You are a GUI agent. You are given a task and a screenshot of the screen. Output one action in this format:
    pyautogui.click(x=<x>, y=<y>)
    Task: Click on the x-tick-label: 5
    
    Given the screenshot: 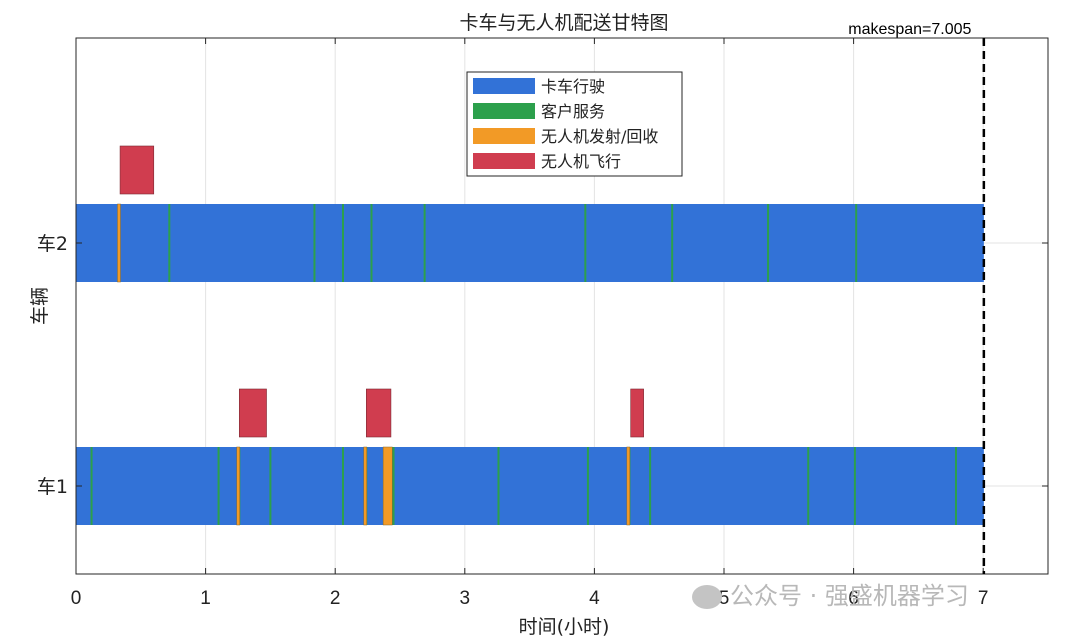 What is the action you would take?
    pyautogui.click(x=724, y=598)
    